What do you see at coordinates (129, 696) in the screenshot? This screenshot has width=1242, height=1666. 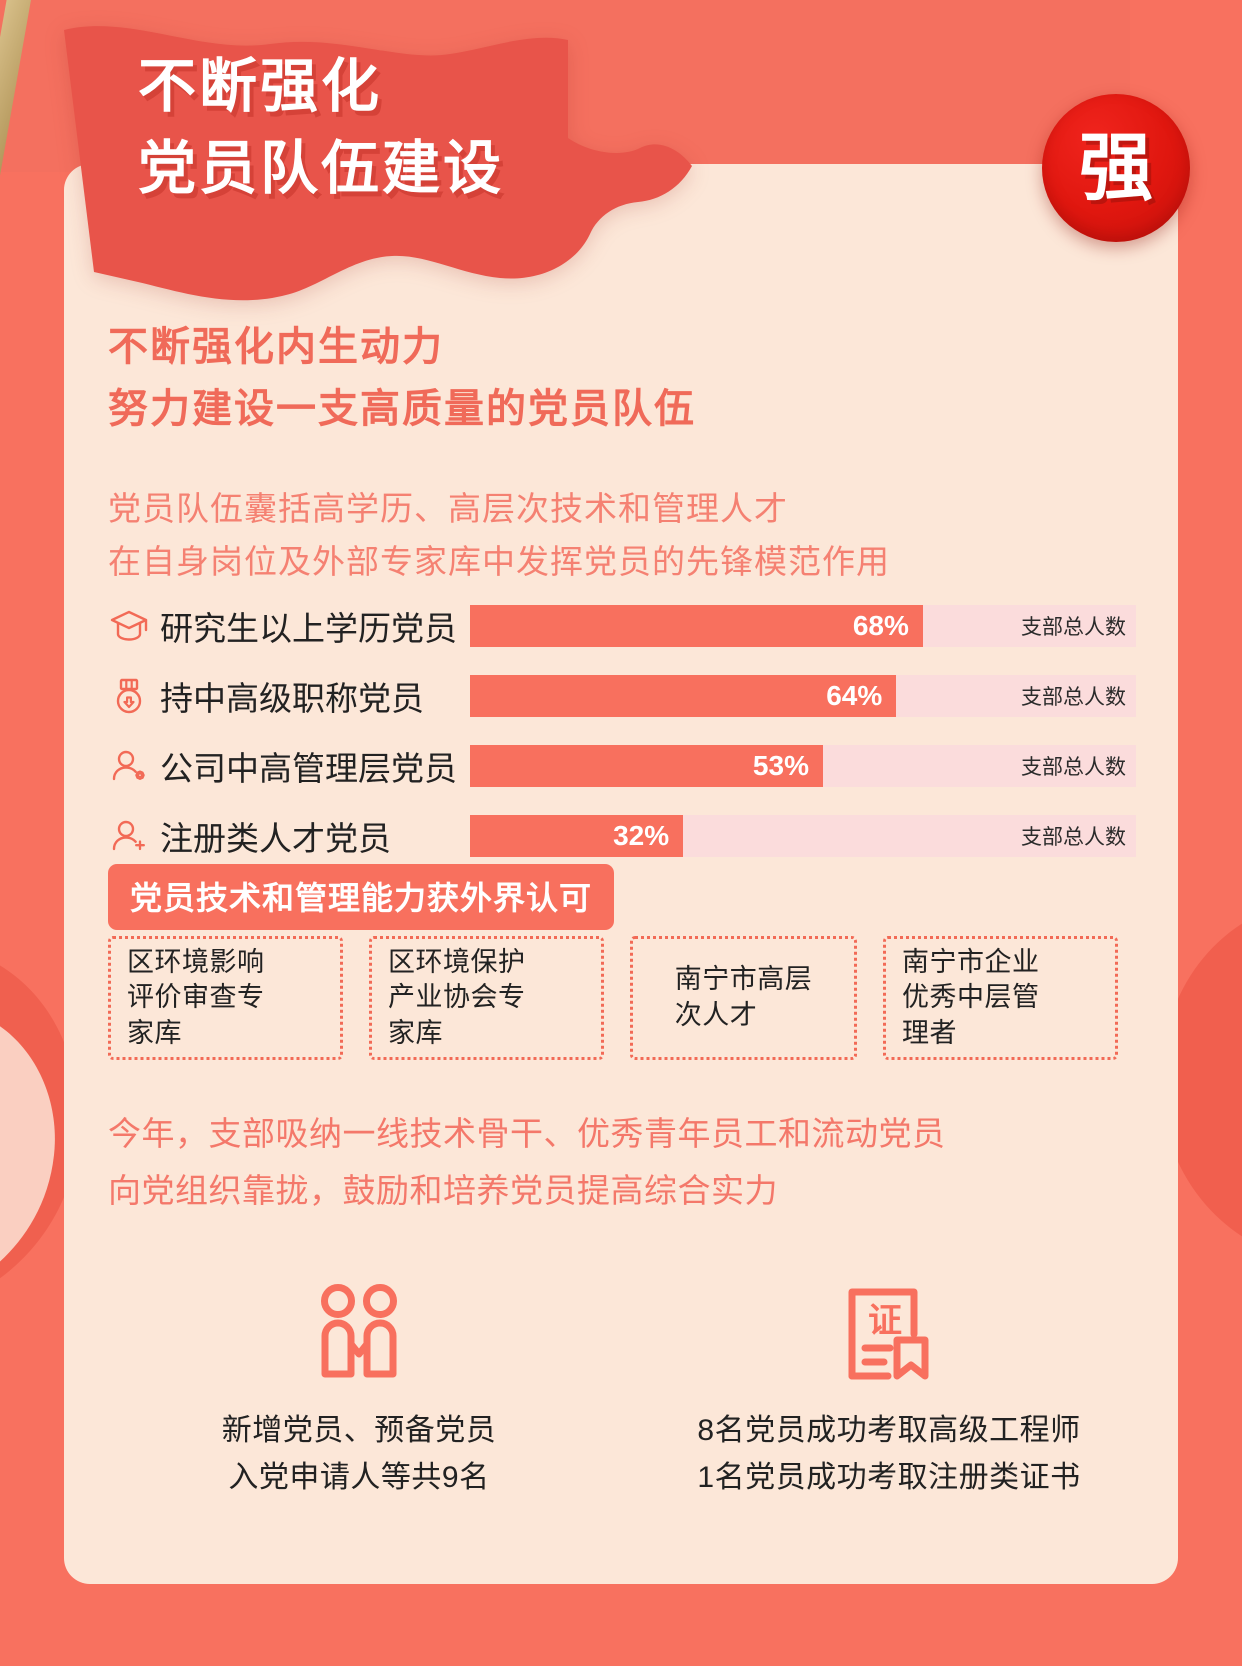 I see `medal-icon` at bounding box center [129, 696].